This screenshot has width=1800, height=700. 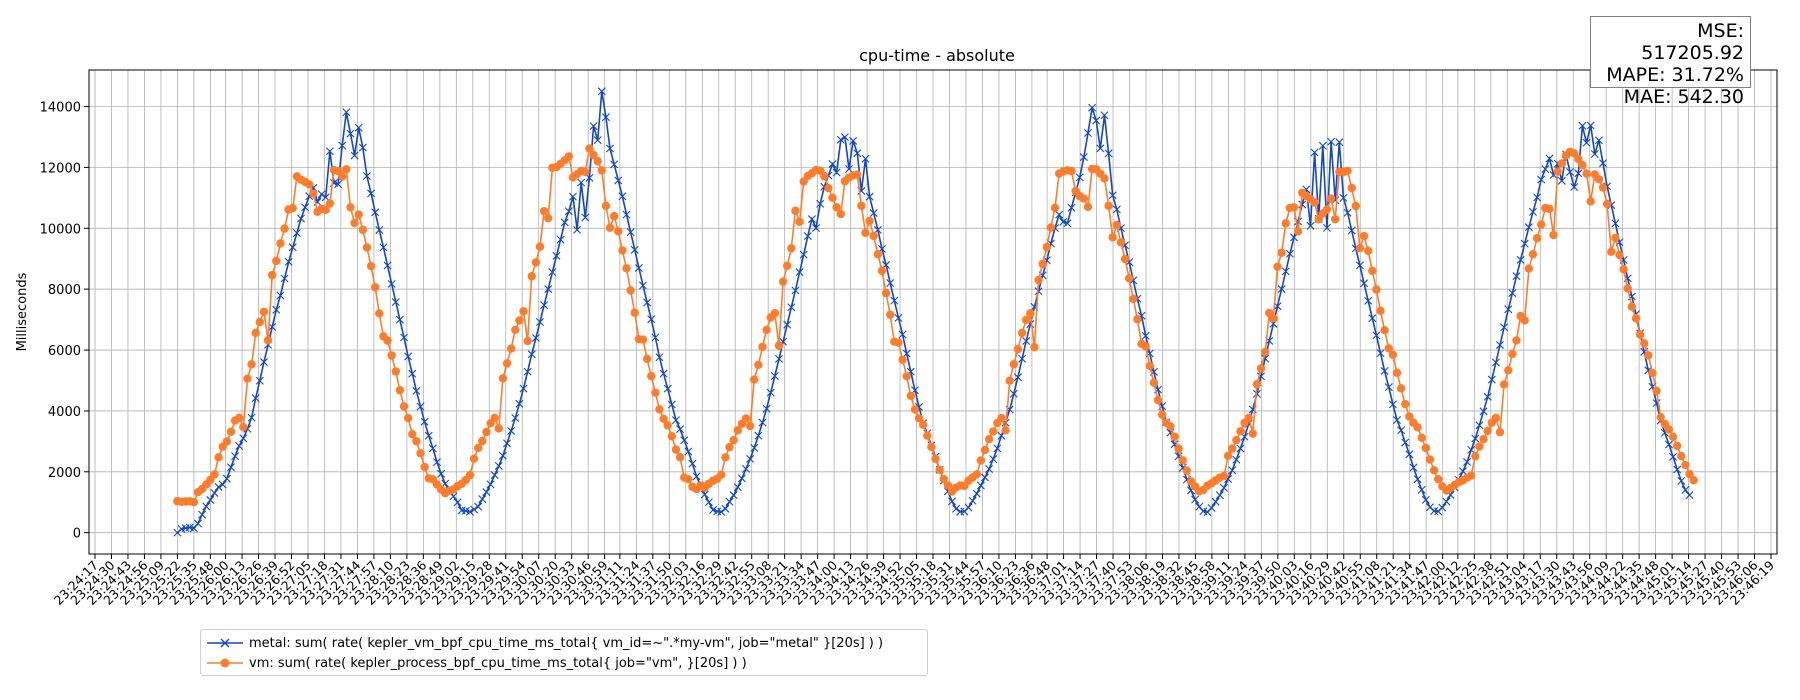 What do you see at coordinates (77, 534) in the screenshot?
I see `y-tick-label: 0` at bounding box center [77, 534].